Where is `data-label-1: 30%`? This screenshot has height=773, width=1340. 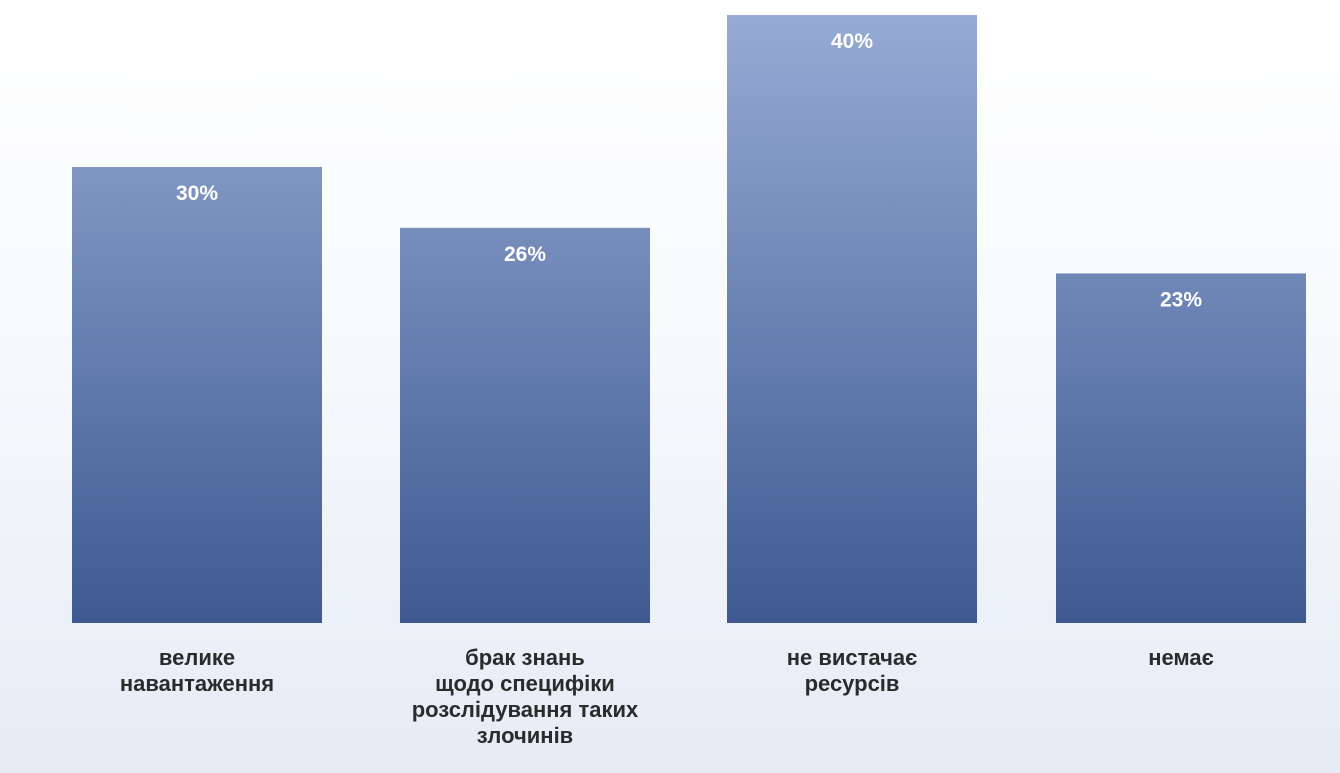
data-label-1: 30% is located at coordinates (197, 193).